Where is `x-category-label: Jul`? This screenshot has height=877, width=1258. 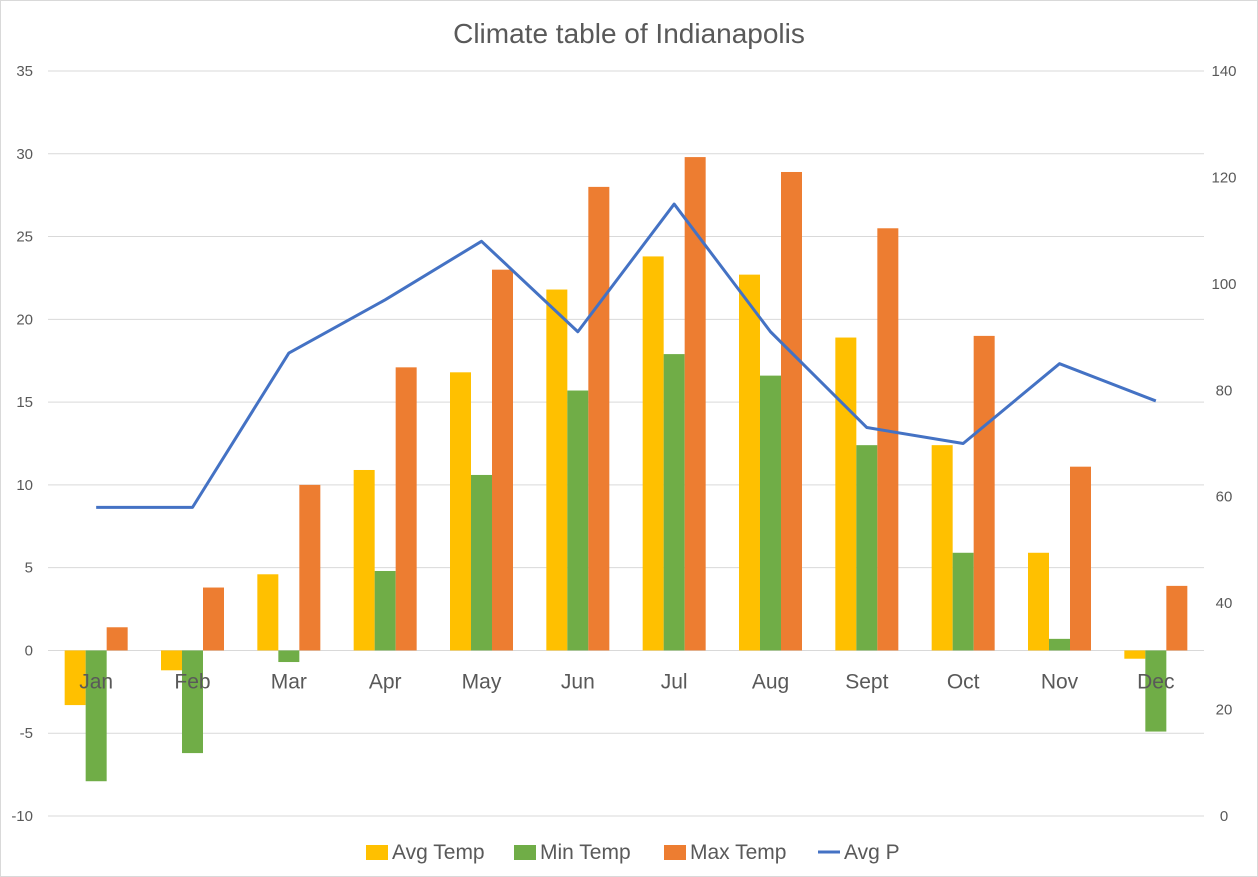
x-category-label: Jul is located at coordinates (674, 681).